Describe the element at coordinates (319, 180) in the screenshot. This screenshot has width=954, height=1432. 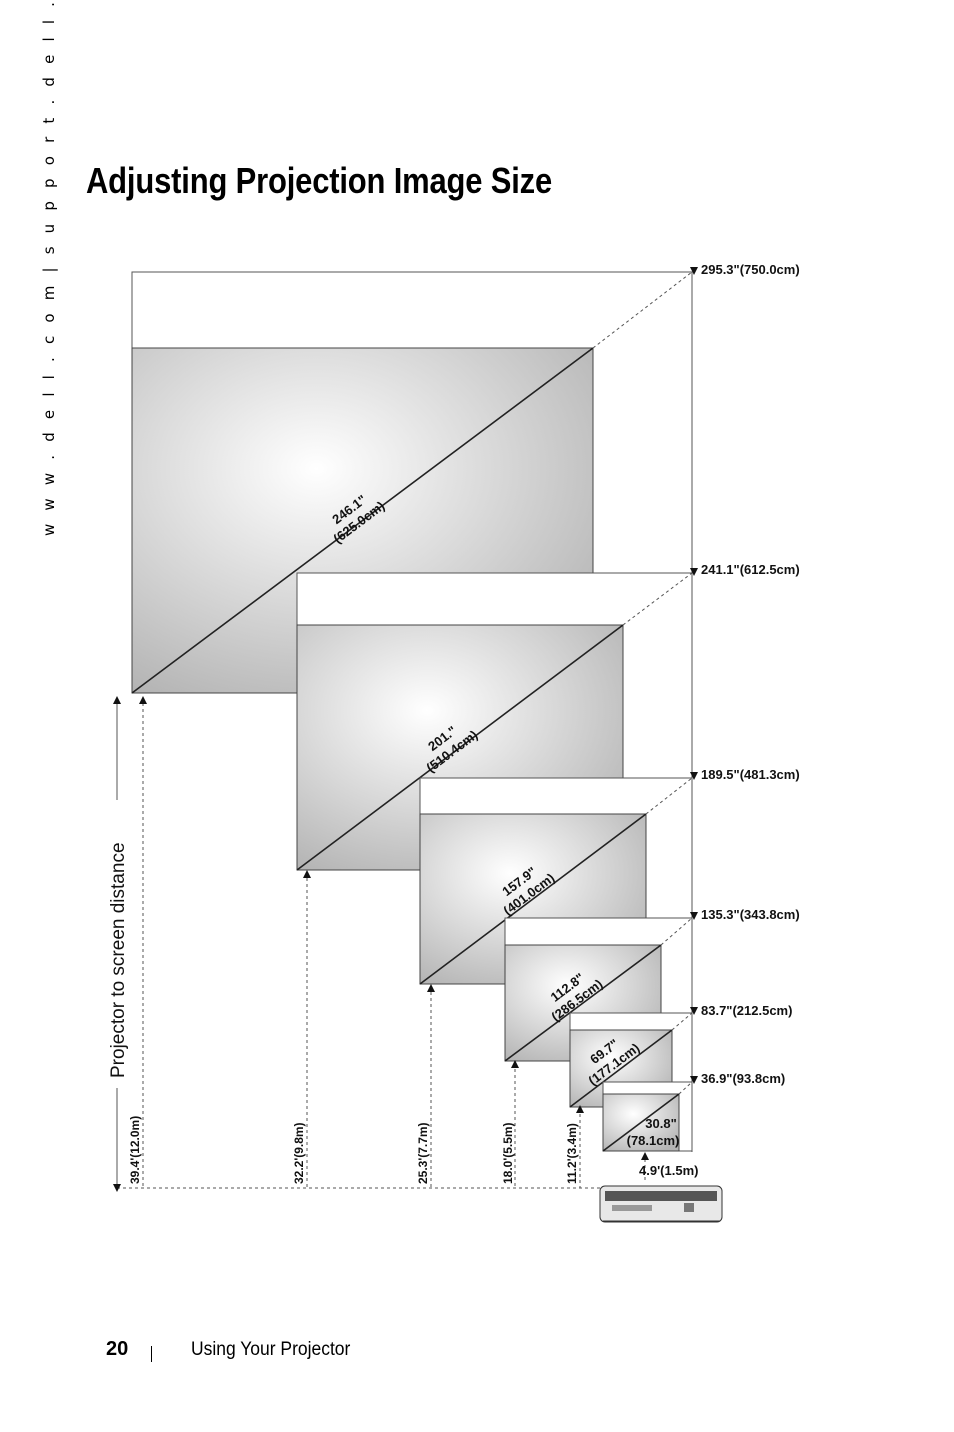
I see `page-title: Adjusting Projection Image Size` at that location.